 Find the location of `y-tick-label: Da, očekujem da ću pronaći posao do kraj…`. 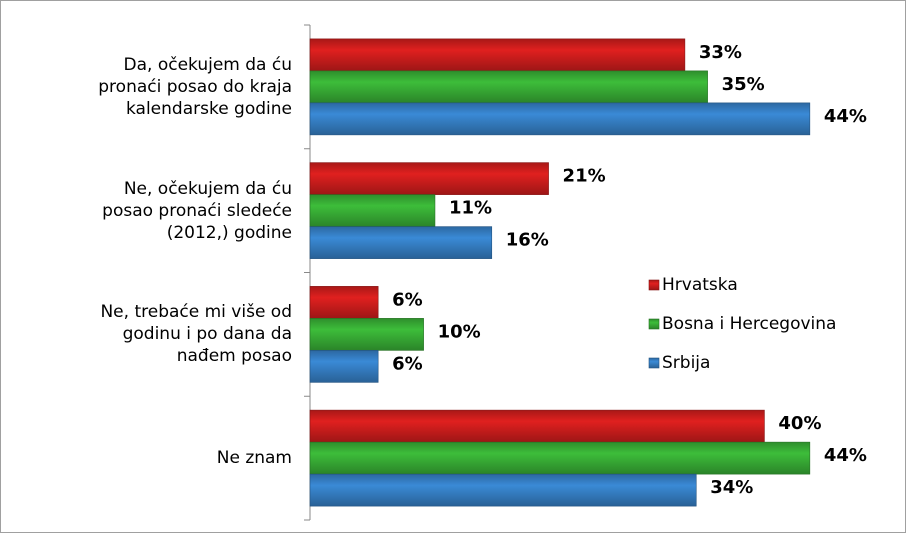

y-tick-label: Da, očekujem da ću pronaći posao do kraj… is located at coordinates (195, 86).